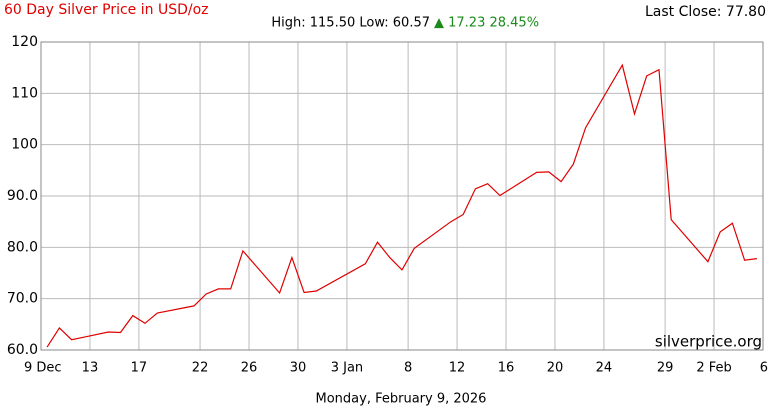  What do you see at coordinates (665, 368) in the screenshot?
I see `x-tick-label: 29` at bounding box center [665, 368].